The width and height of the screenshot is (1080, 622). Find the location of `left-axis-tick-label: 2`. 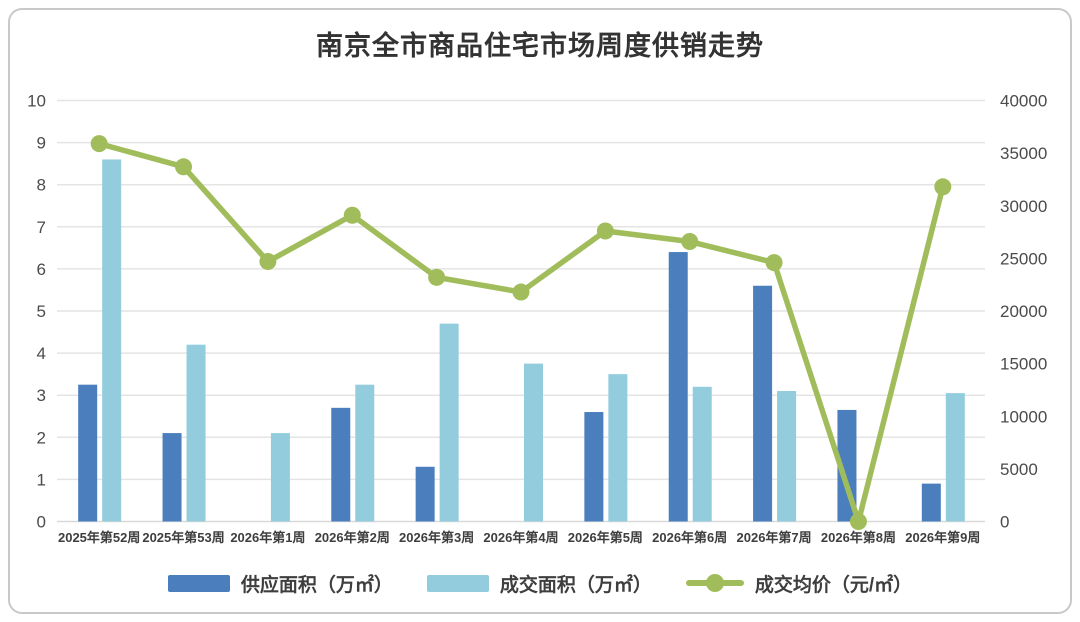

left-axis-tick-label: 2 is located at coordinates (41, 437).